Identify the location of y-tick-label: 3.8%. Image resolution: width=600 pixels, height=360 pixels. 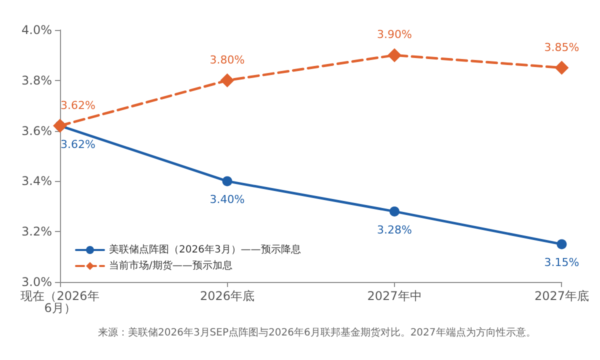
(37, 80).